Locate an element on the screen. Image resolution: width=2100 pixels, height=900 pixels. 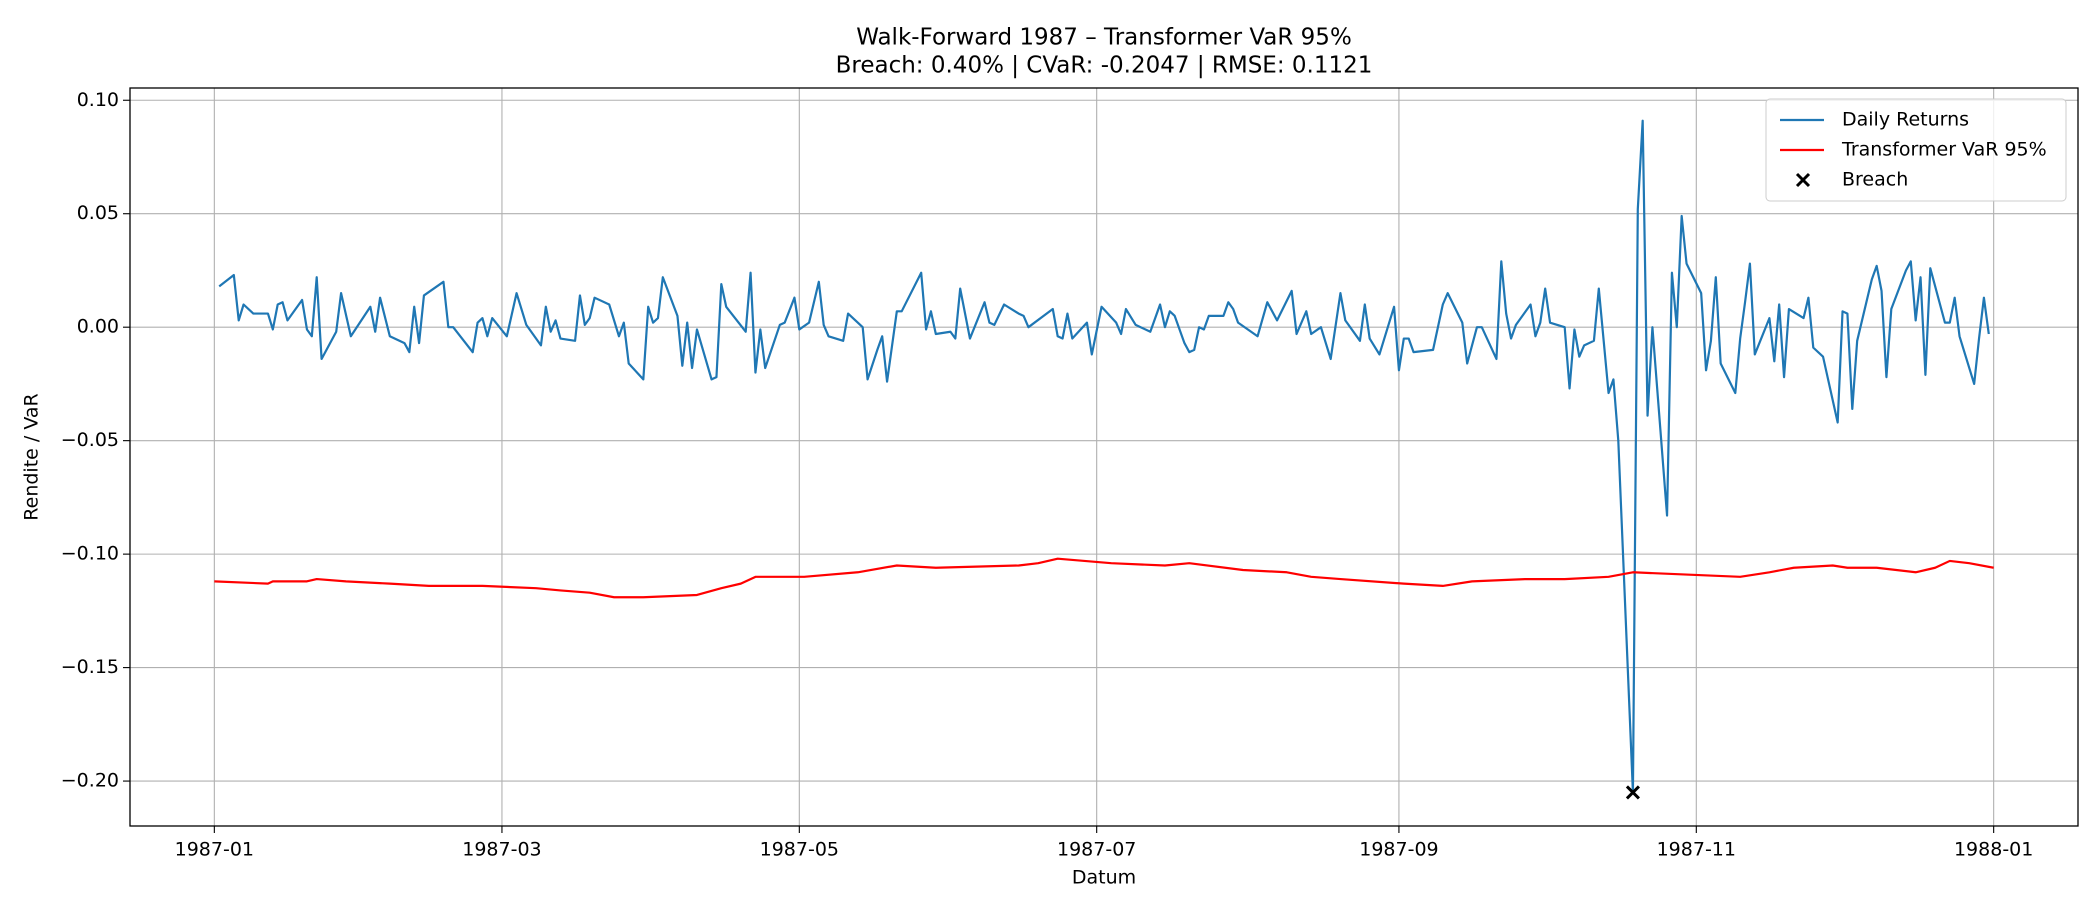
x-tick-label: 1987-01 is located at coordinates (214, 850).